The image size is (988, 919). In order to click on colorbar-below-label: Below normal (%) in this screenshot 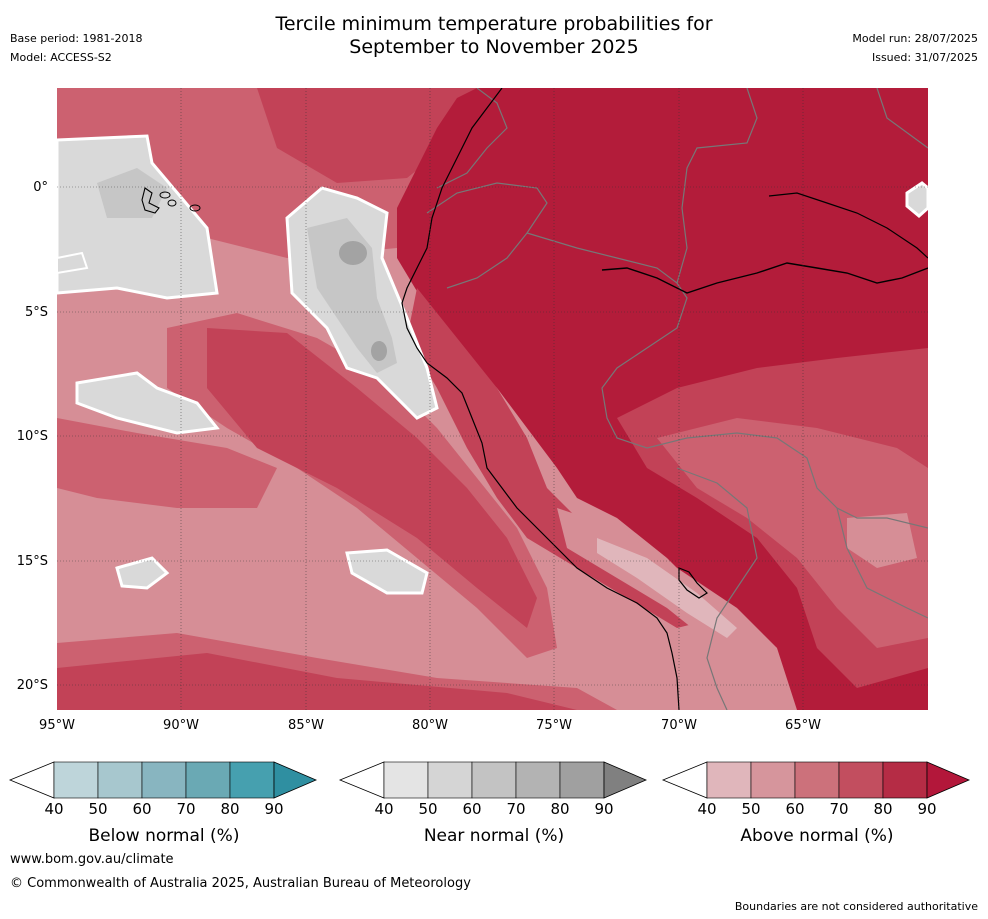, I will do `click(164, 836)`.